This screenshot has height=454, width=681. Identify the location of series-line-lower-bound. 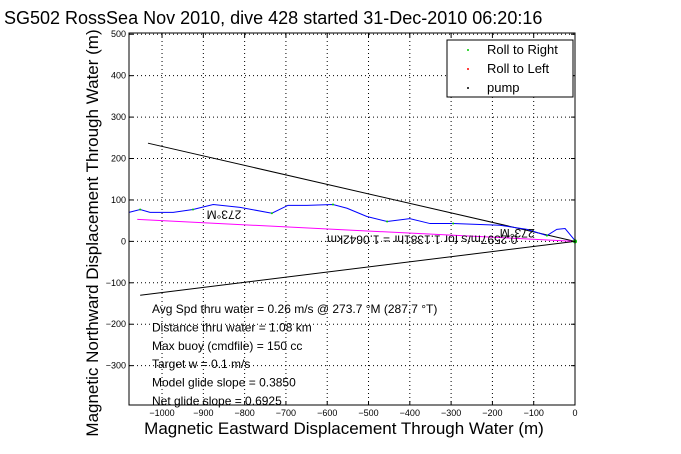
(358, 268).